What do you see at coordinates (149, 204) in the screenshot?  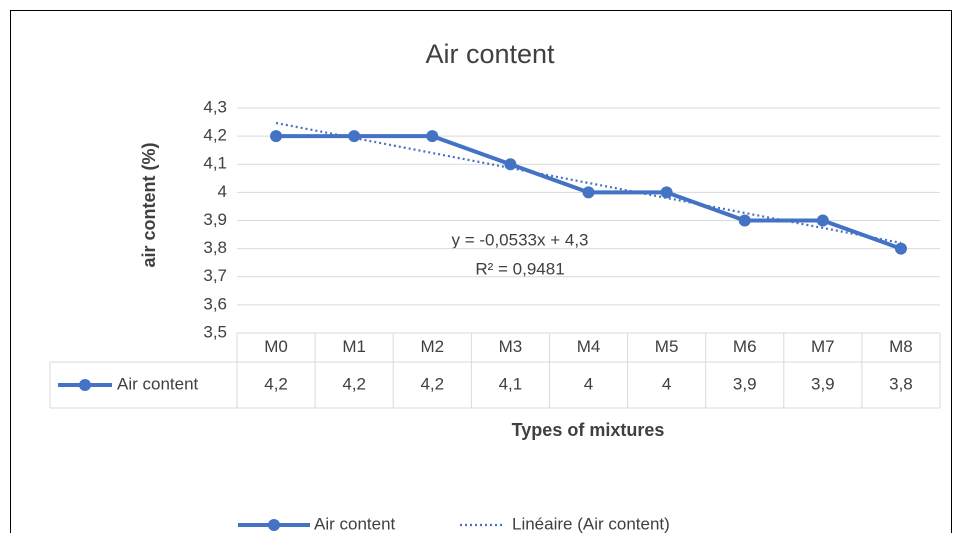 I see `y-axis-title: air content (%)` at bounding box center [149, 204].